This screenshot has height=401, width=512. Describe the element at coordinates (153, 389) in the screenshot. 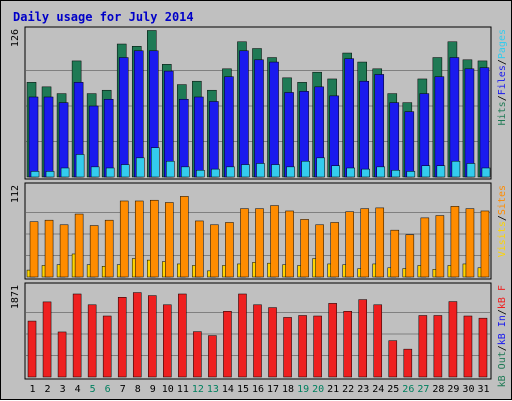

I see `x-tick-label: 9` at that location.